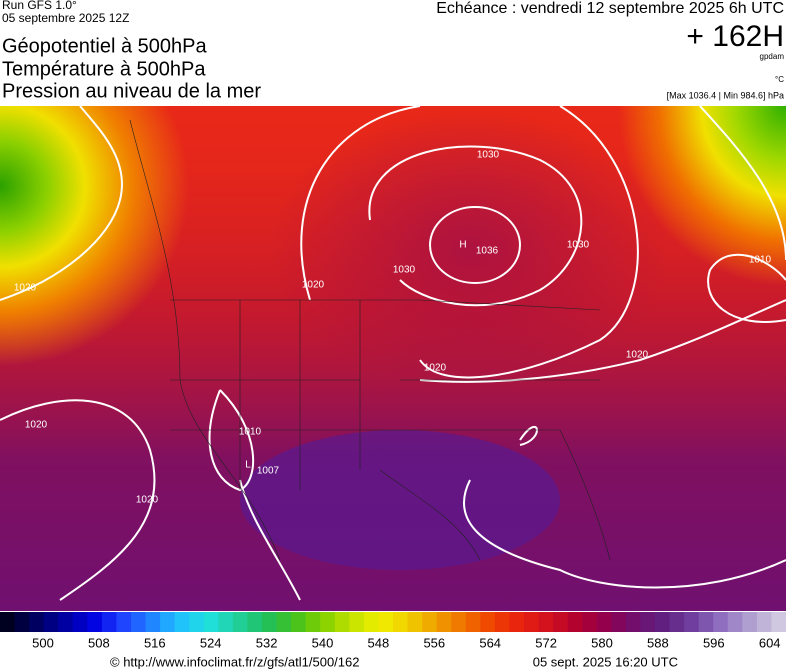  What do you see at coordinates (490, 642) in the screenshot?
I see `colorbar-label: 564` at bounding box center [490, 642].